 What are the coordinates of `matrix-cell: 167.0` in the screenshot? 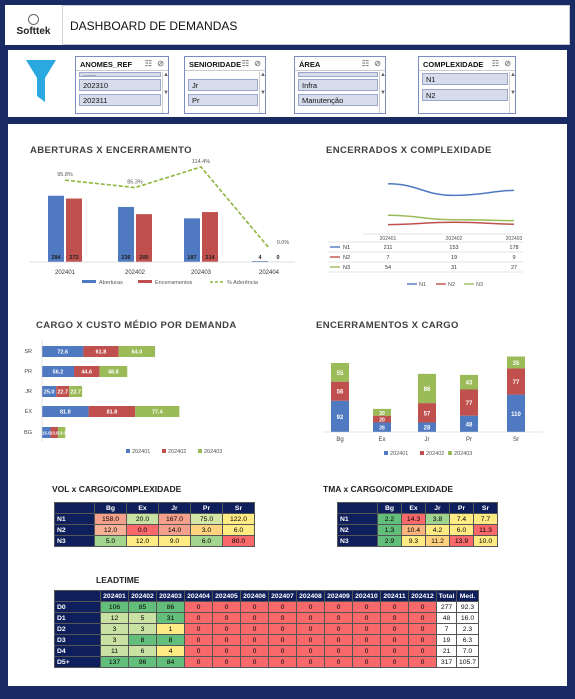 It's located at (174, 519).